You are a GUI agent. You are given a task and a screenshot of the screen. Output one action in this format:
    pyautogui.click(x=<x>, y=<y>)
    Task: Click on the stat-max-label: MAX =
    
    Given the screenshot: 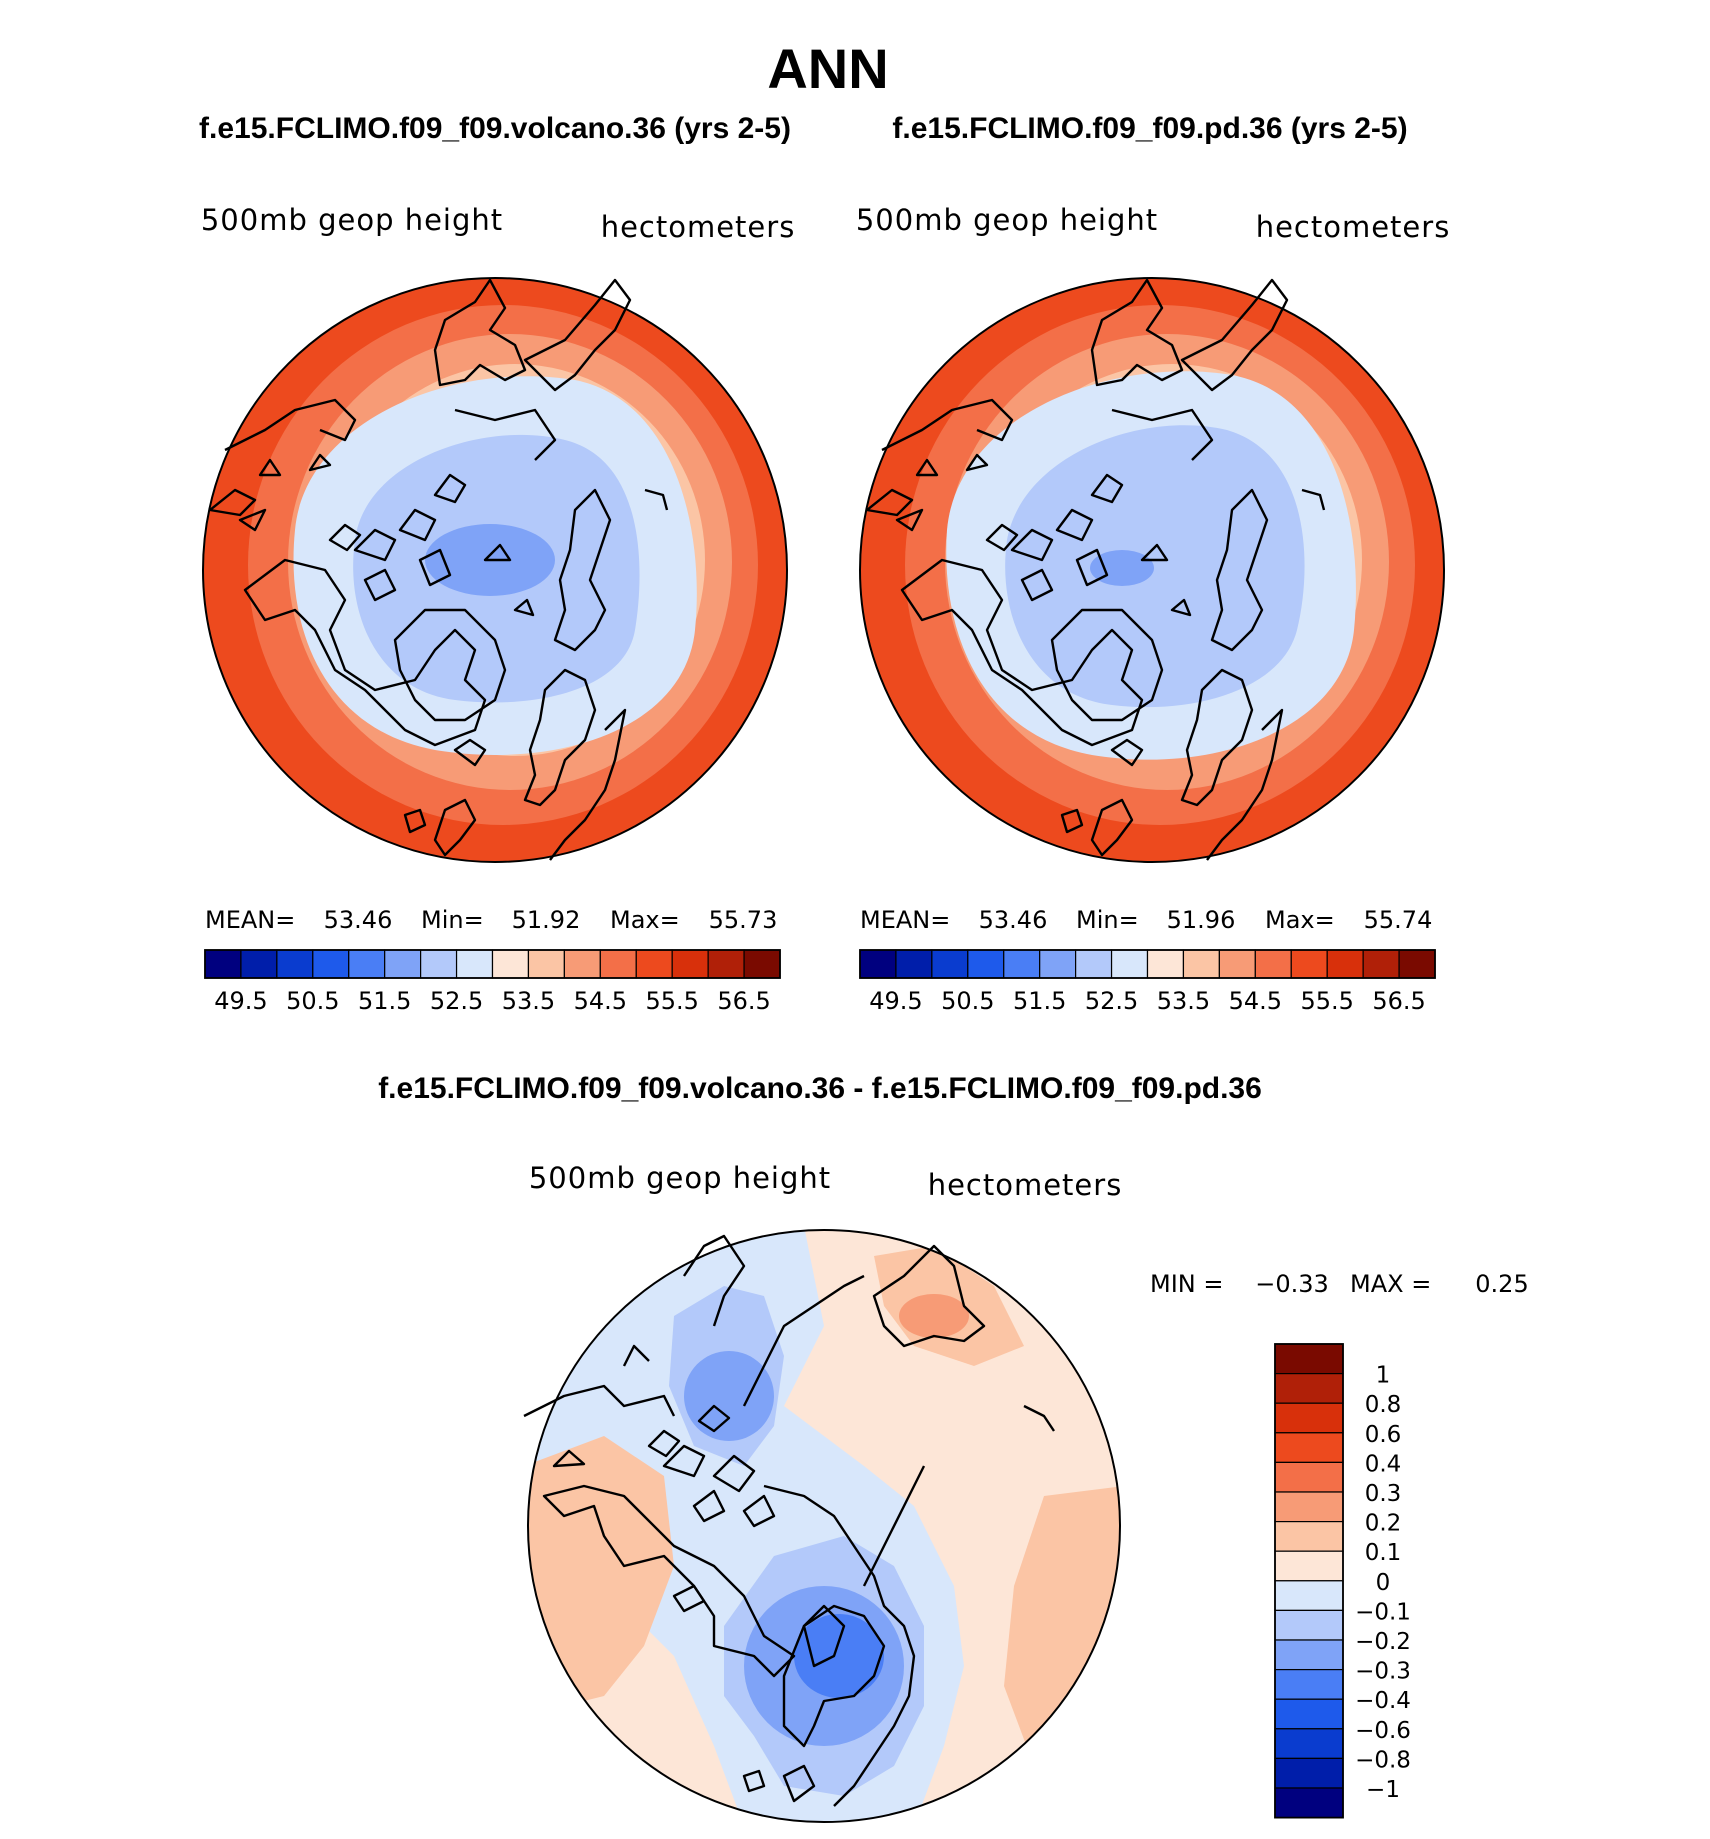 What is the action you would take?
    pyautogui.click(x=1390, y=1284)
    